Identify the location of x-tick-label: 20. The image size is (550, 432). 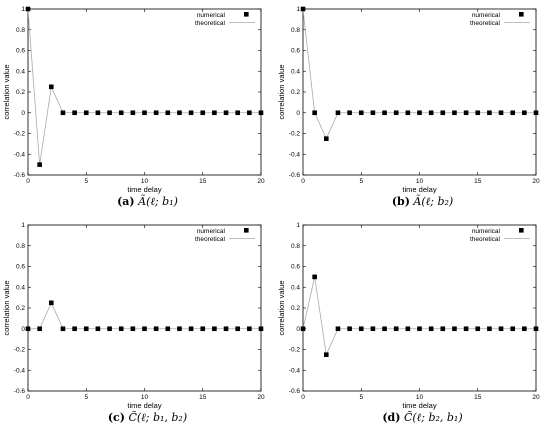
(536, 181).